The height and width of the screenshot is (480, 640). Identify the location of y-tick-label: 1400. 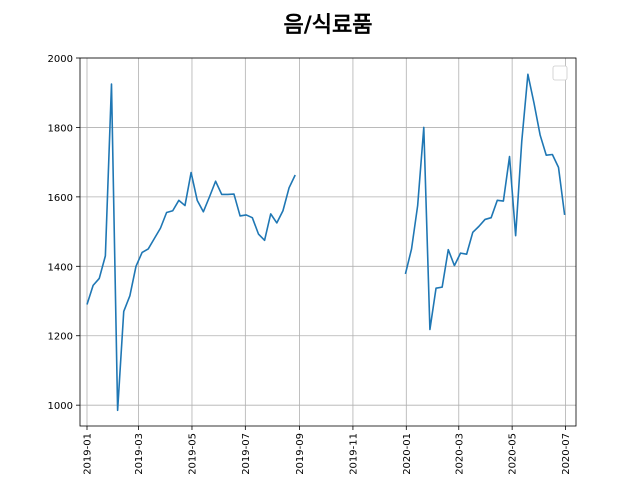
(60, 267).